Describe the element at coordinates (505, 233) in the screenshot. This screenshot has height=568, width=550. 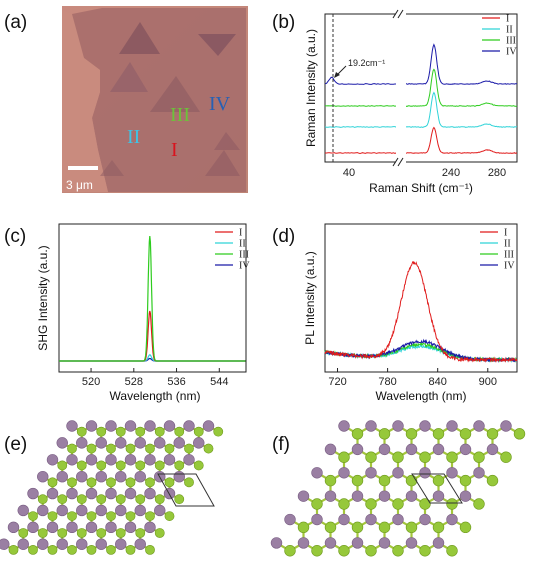
I see `legend-label-i: I` at that location.